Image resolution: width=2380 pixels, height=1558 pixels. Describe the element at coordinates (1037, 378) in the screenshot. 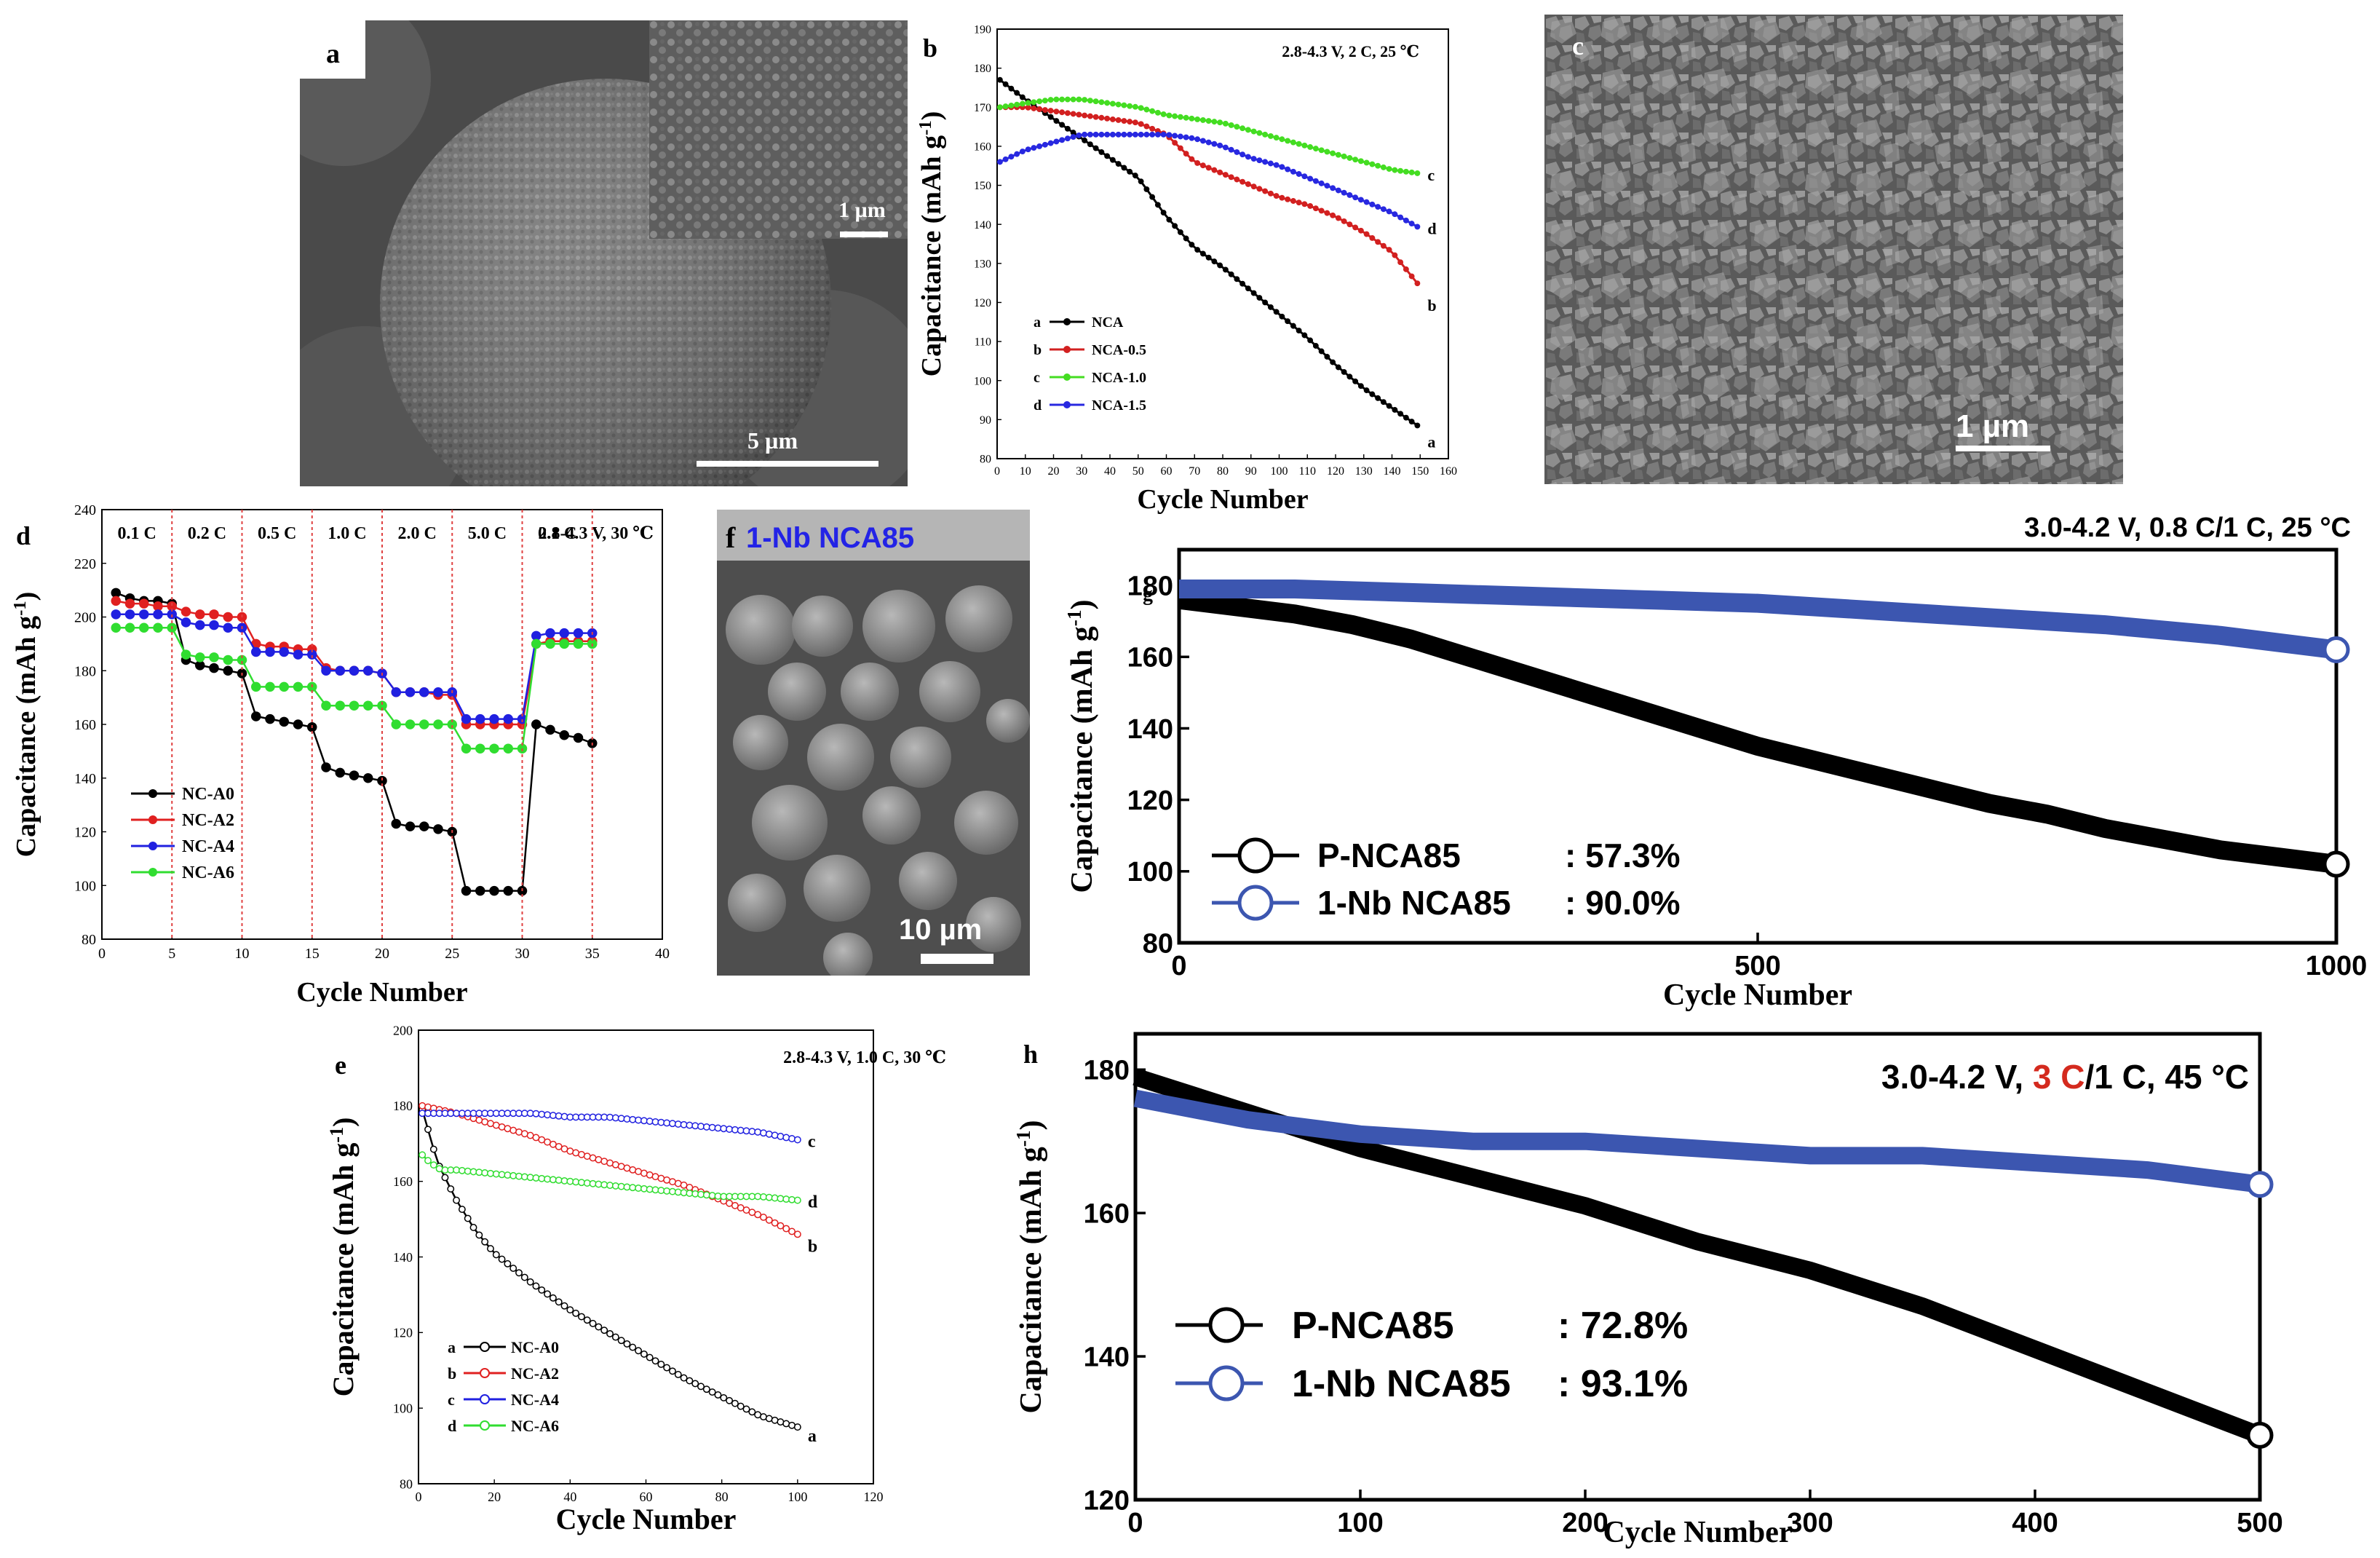

I see `legend-key: c` at that location.